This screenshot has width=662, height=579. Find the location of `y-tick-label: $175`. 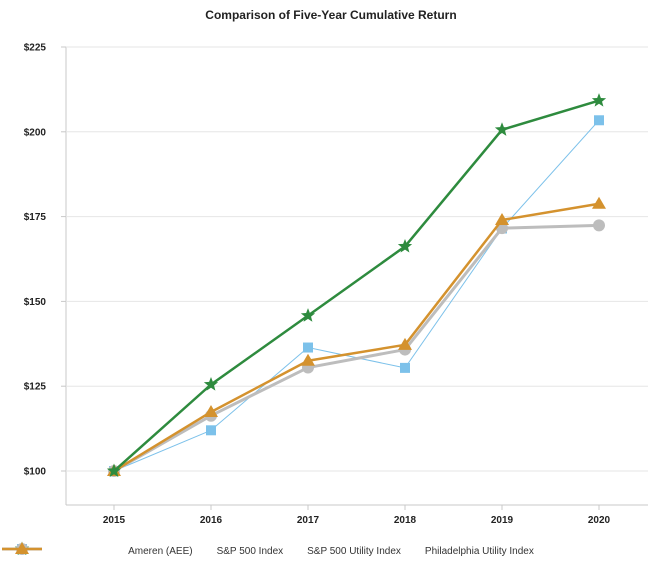

y-tick-label: $175 is located at coordinates (35, 217).